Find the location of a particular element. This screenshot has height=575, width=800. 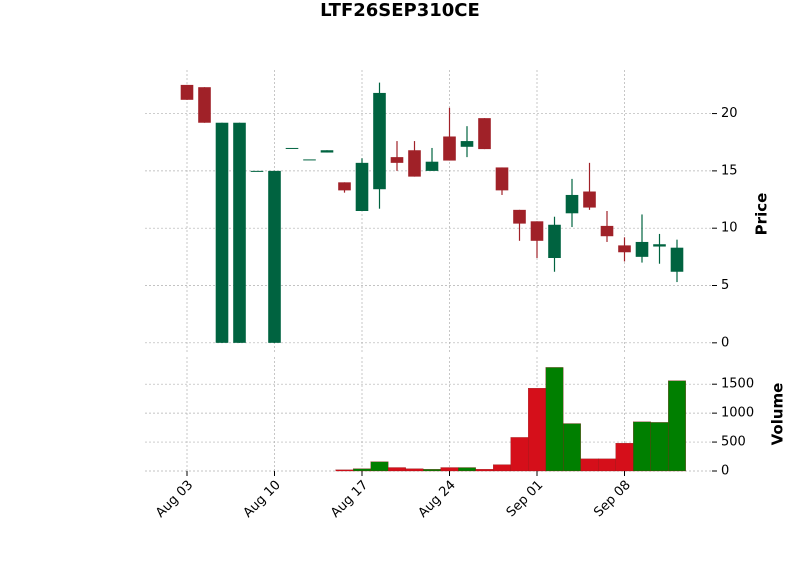

y2-axis-label: Volume is located at coordinates (778, 414).